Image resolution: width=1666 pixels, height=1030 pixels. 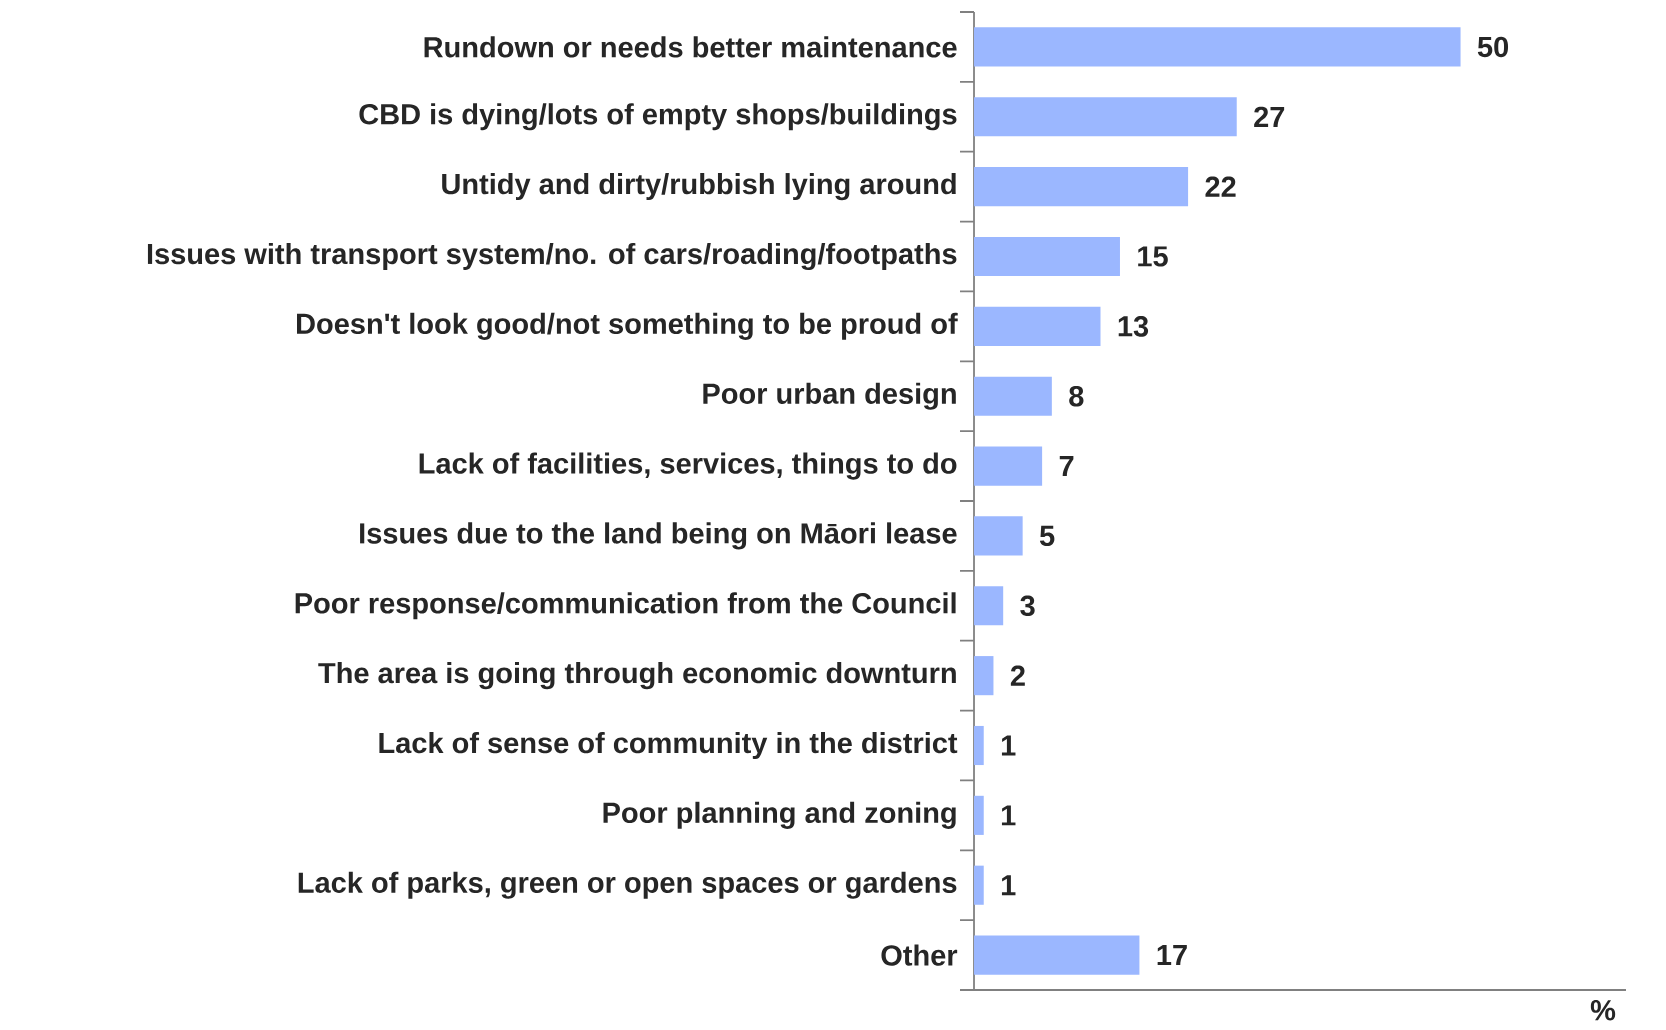 What do you see at coordinates (829, 396) in the screenshot?
I see `y-tick-label: Poor urban design` at bounding box center [829, 396].